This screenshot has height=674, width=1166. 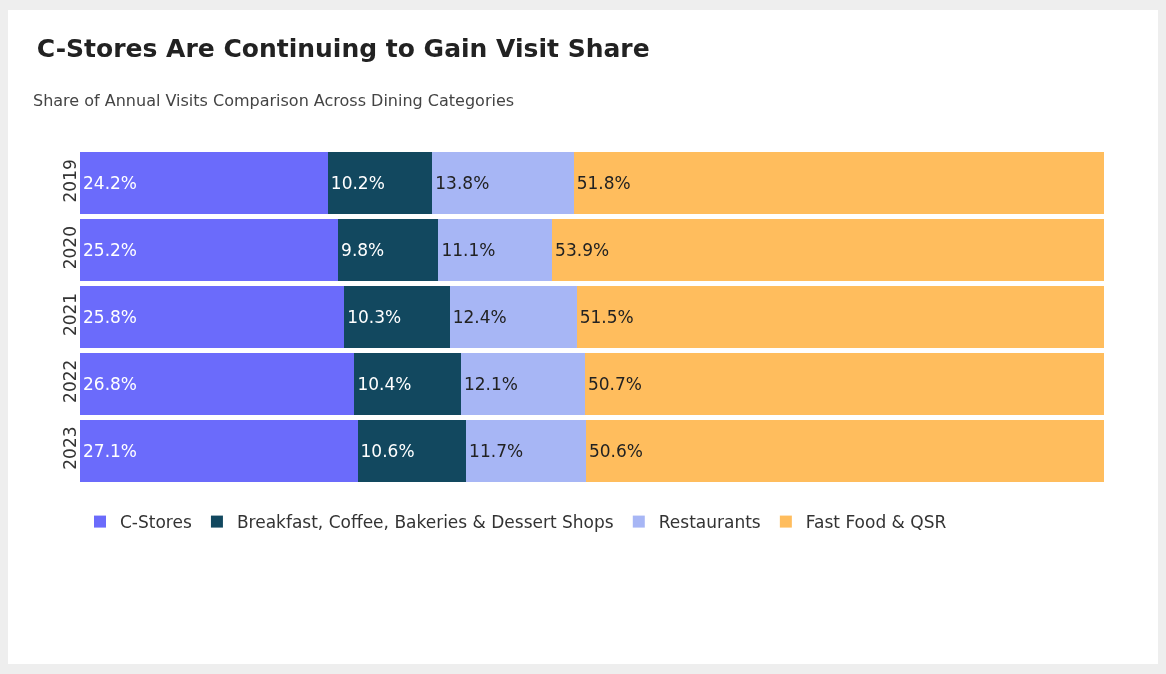 What do you see at coordinates (606, 317) in the screenshot?
I see `data-label: 51.5%` at bounding box center [606, 317].